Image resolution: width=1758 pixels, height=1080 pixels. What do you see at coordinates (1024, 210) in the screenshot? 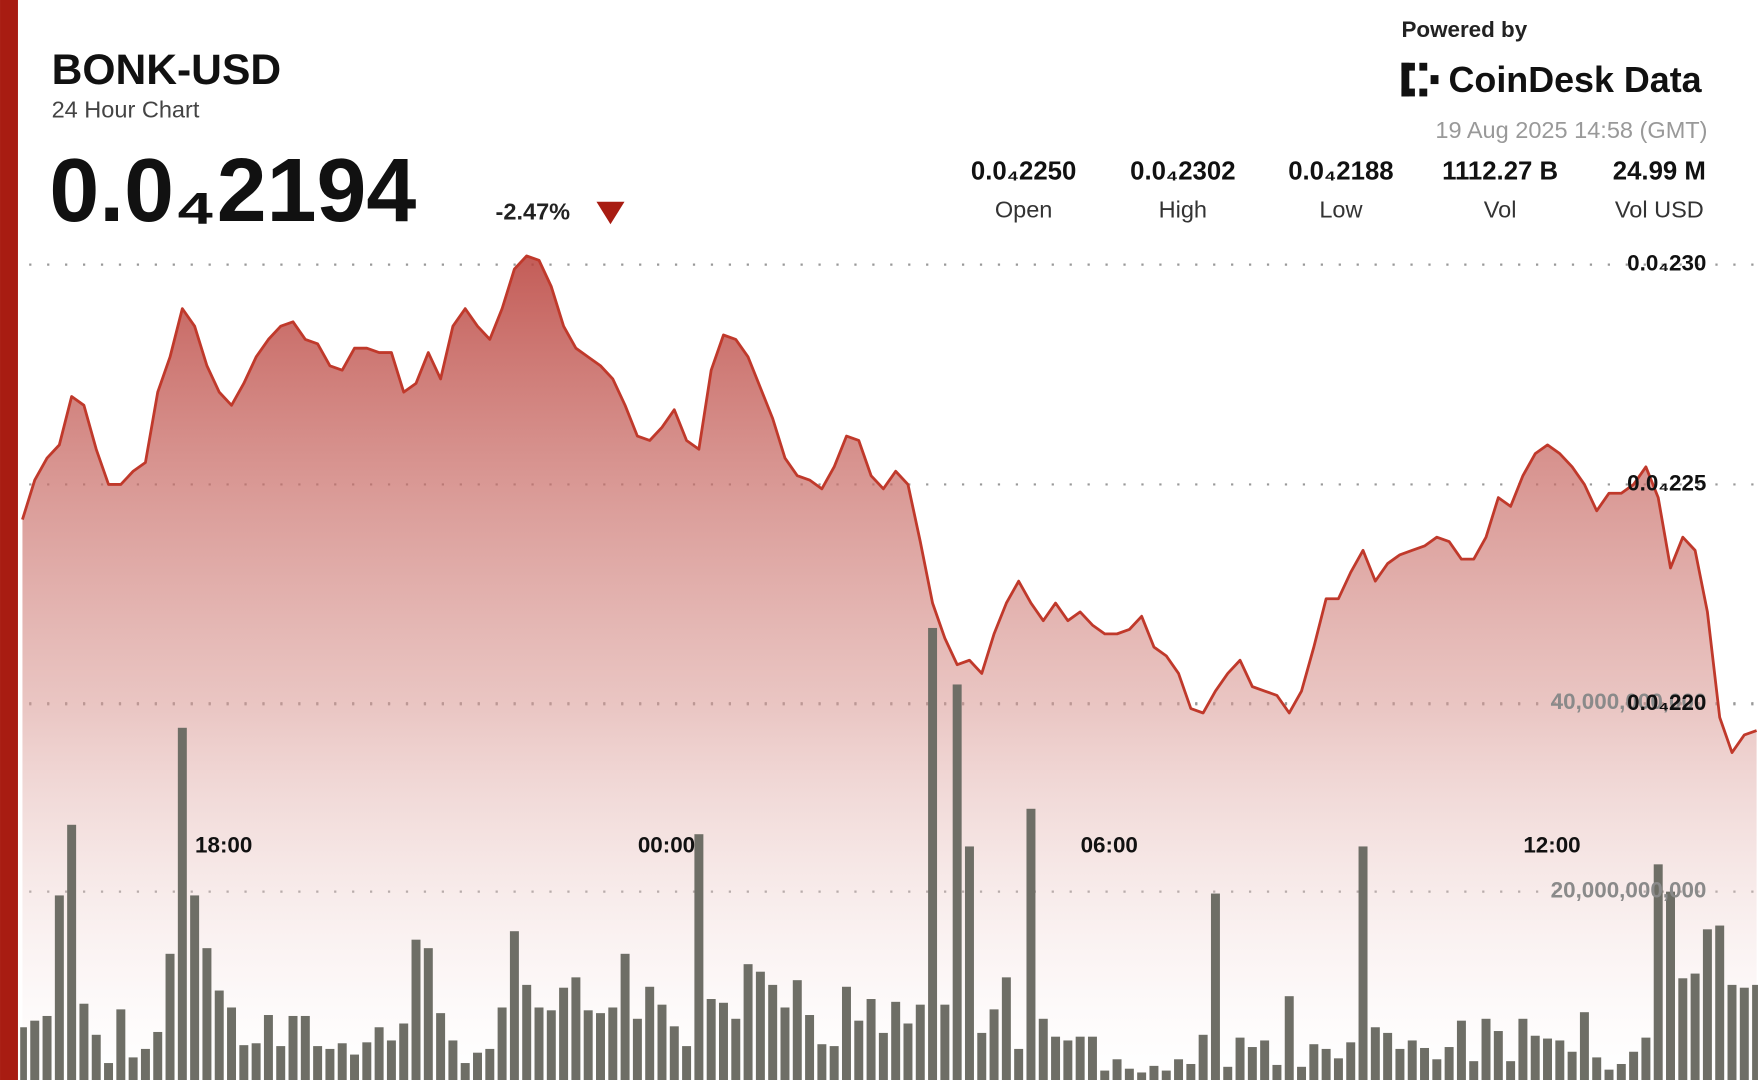
I see `stat-label: Open` at bounding box center [1024, 210].